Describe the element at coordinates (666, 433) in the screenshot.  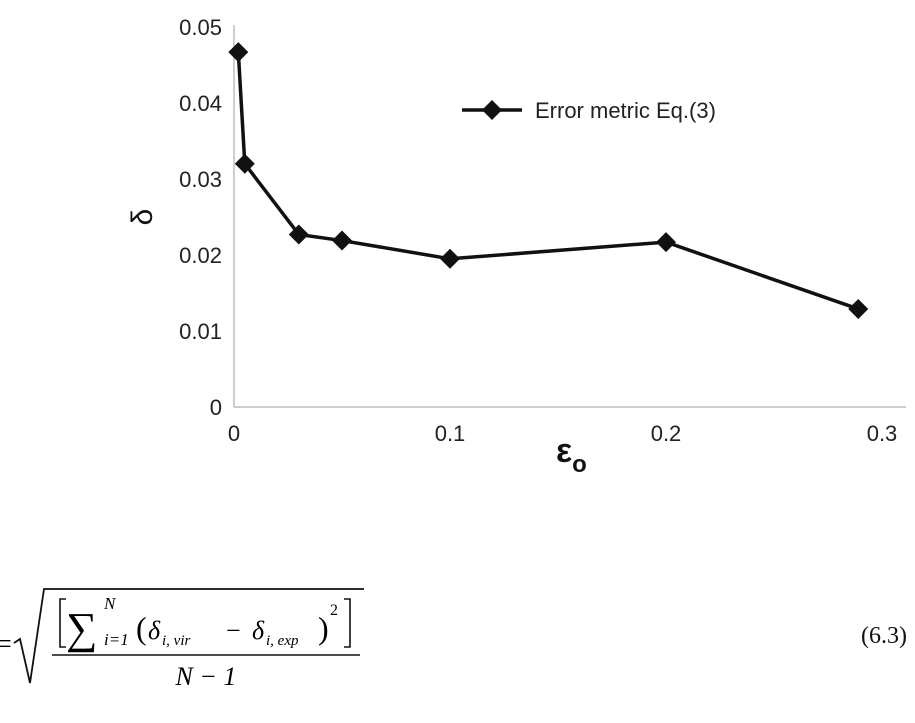
I see `x-tick-label: 0.2` at that location.